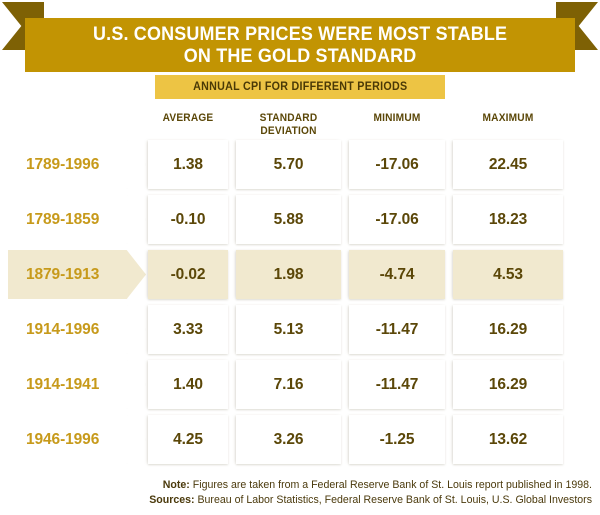  I want to click on value-minimum: -4.74, so click(397, 274).